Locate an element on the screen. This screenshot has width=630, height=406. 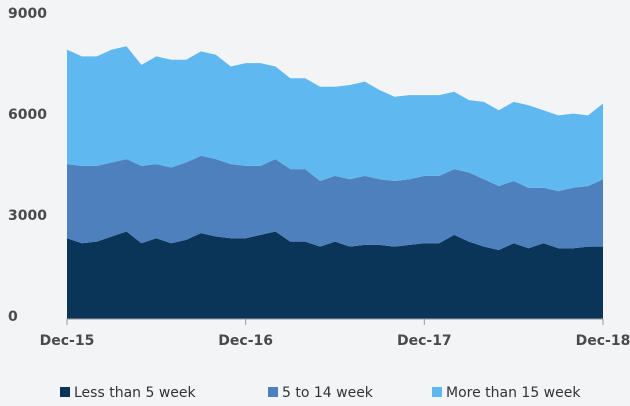
legend-label: Less than 5 week is located at coordinates (135, 393).